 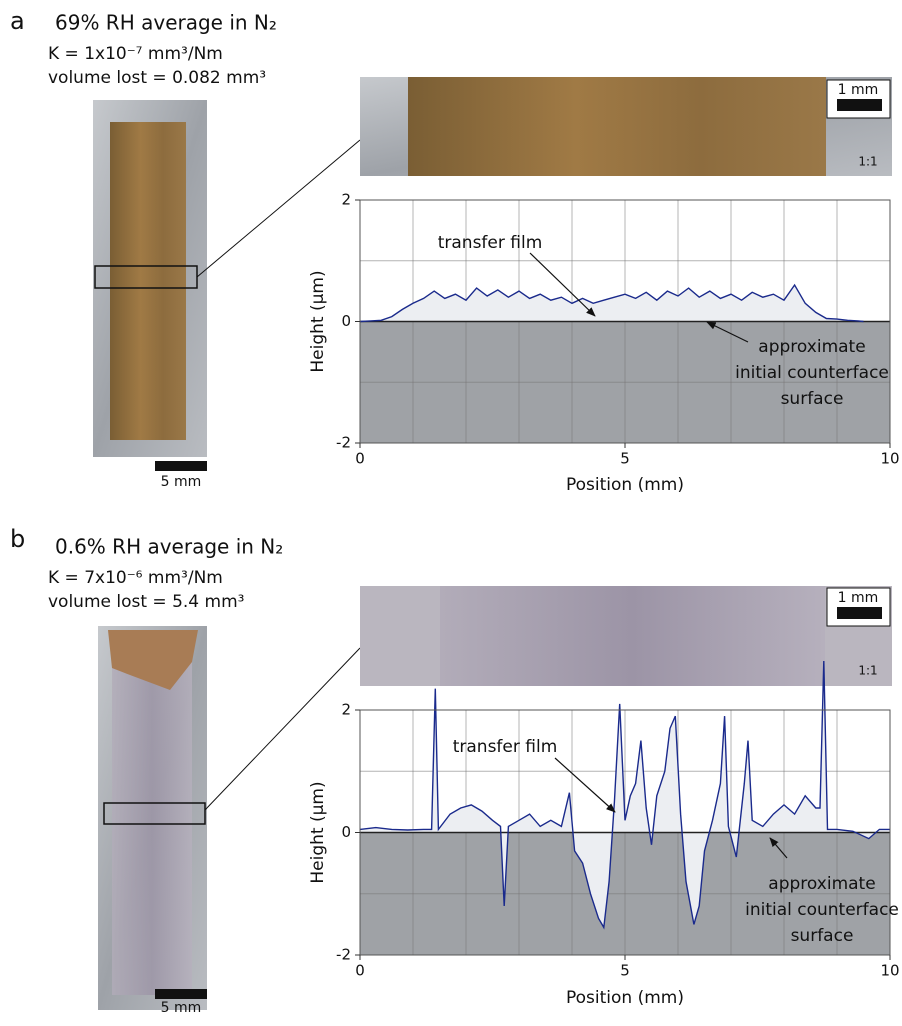 I want to click on debris, so click(x=153, y=660).